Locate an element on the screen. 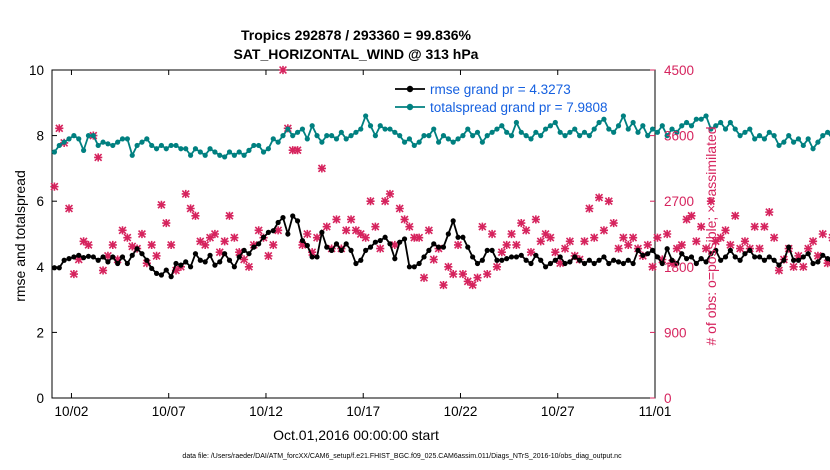 Image resolution: width=830 pixels, height=470 pixels. y-right-tick-label: 2700 is located at coordinates (679, 201).